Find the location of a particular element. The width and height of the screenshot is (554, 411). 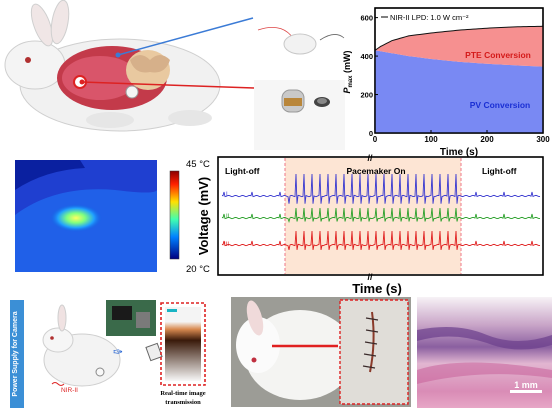

phone-frame is located at coordinates (183, 344).